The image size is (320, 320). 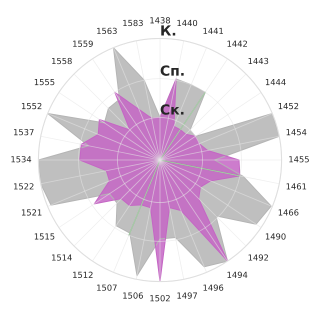 What do you see at coordinates (62, 61) in the screenshot?
I see `spoke-label: 1558` at bounding box center [62, 61].